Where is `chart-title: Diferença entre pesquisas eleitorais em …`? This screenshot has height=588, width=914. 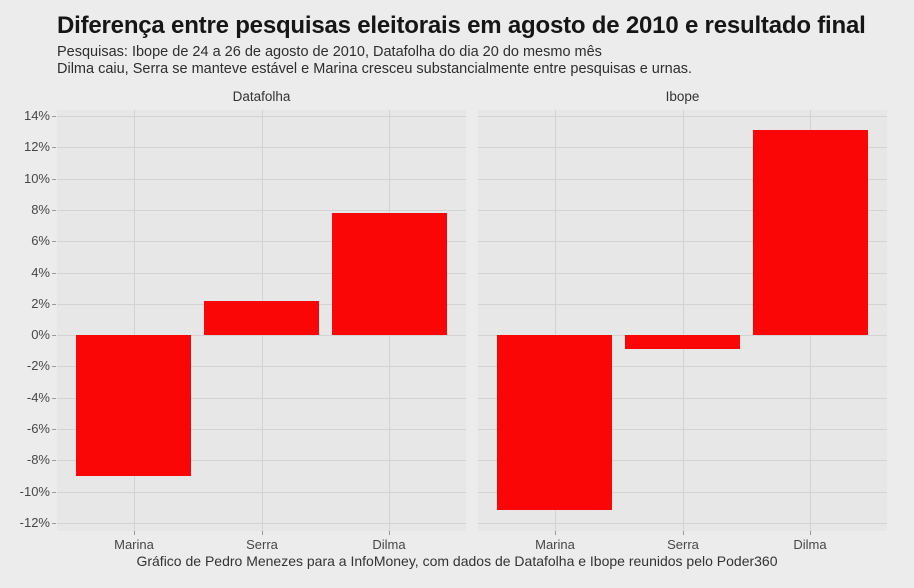
chart-title: Diferença entre pesquisas eleitorais em … is located at coordinates (461, 25).